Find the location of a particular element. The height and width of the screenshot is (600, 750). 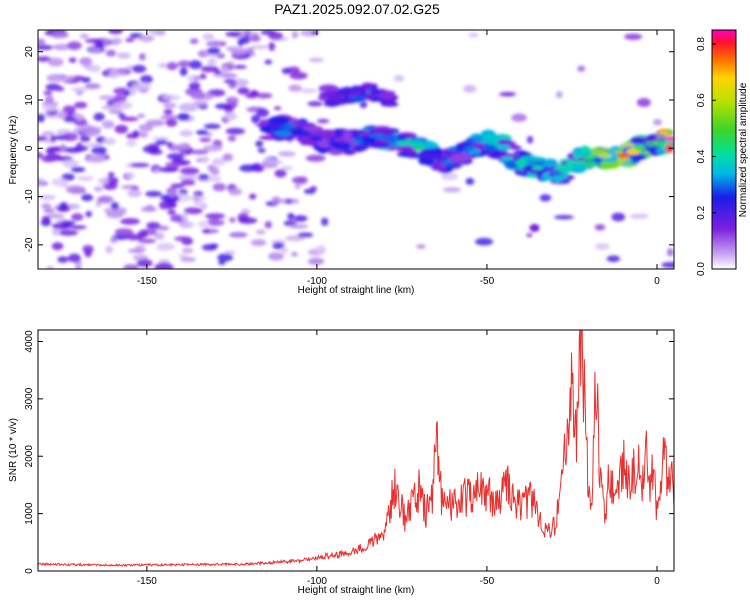

x-tick-label: -100 is located at coordinates (317, 581).